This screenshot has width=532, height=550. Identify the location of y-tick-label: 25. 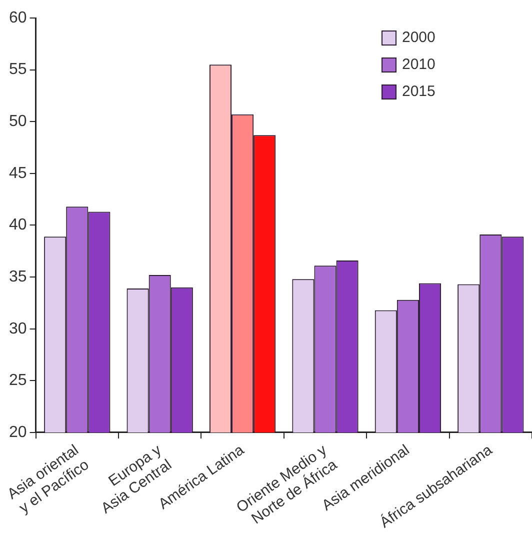
(18, 381).